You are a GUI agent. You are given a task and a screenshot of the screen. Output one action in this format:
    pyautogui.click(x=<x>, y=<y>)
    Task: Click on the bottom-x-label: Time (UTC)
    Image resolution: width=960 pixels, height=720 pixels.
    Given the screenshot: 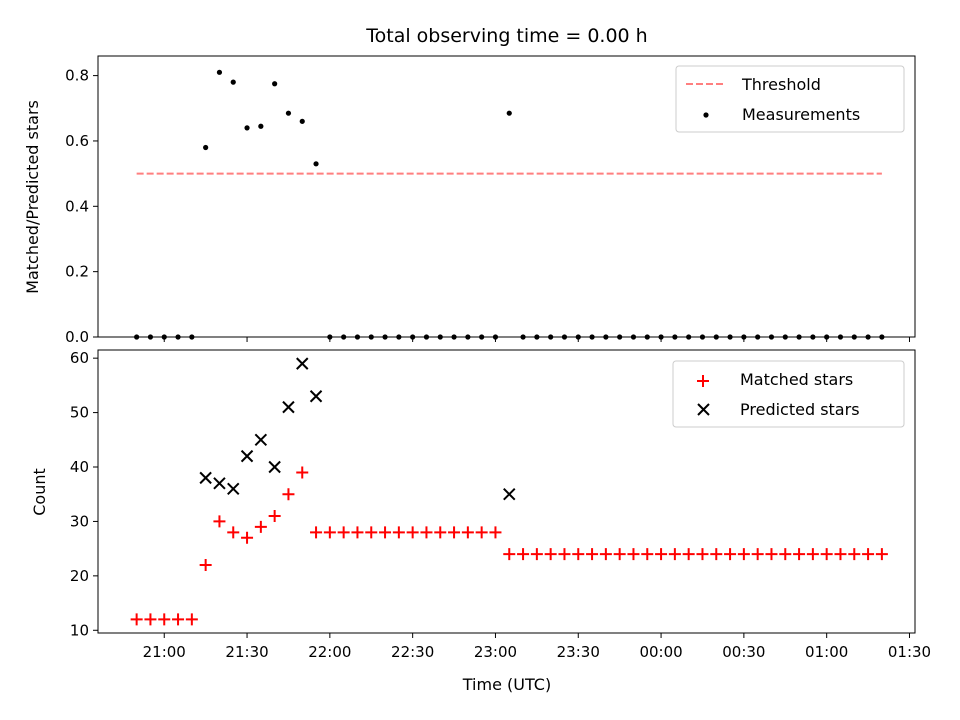 What is the action you would take?
    pyautogui.click(x=506, y=684)
    